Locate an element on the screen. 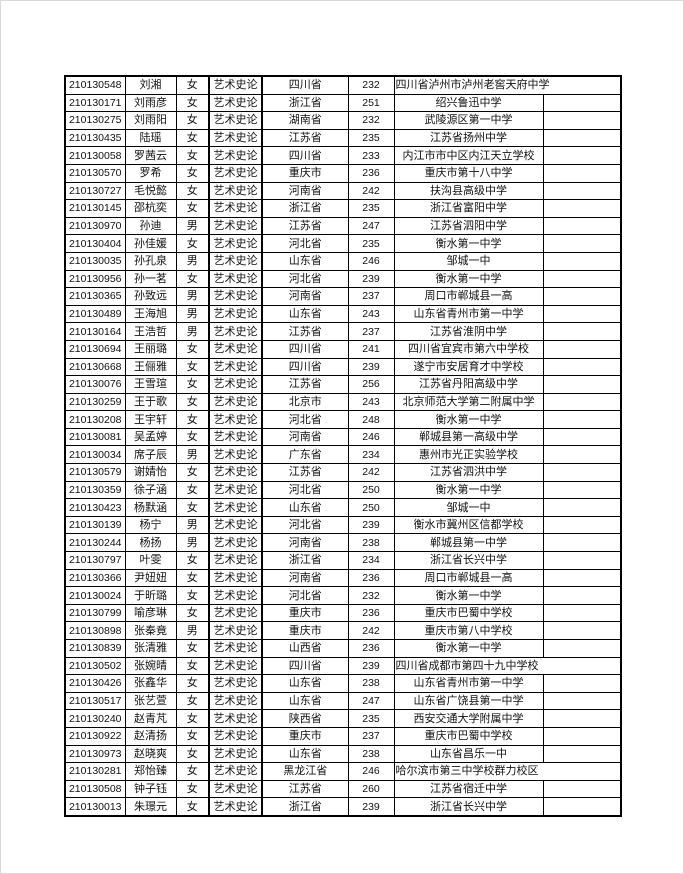 The image size is (684, 874). cell-province: 河南省 is located at coordinates (305, 437).